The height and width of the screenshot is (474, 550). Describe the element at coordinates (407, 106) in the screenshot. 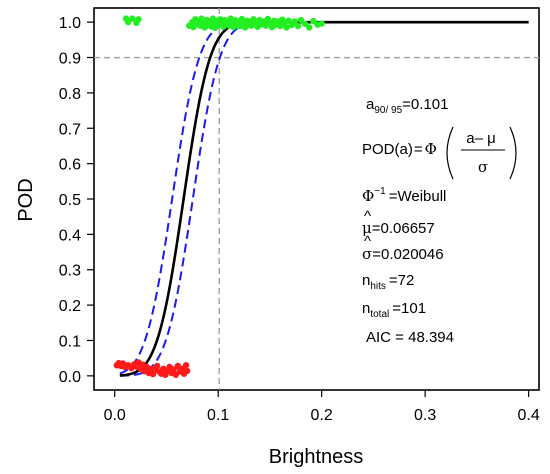

I see `a9095-annotation: a90/ 95=0.101` at that location.